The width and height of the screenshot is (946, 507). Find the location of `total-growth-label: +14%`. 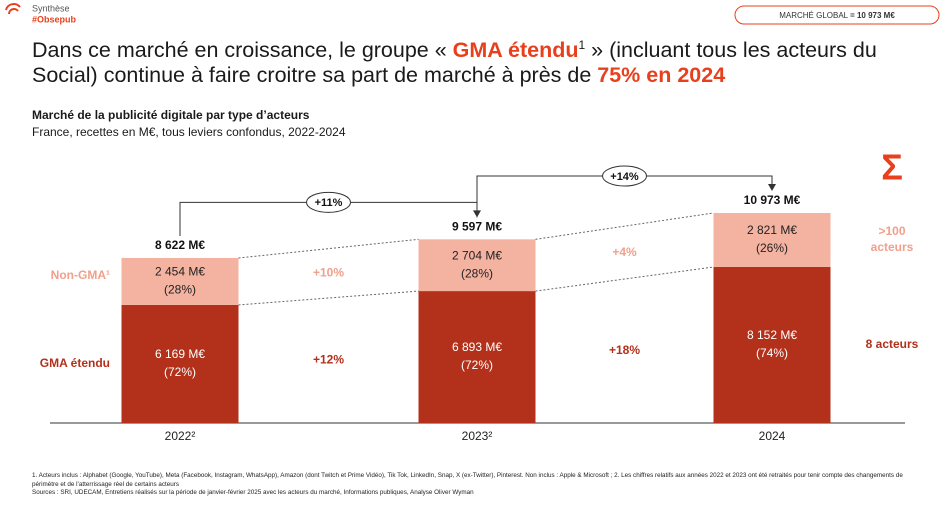

total-growth-label: +14% is located at coordinates (624, 177).